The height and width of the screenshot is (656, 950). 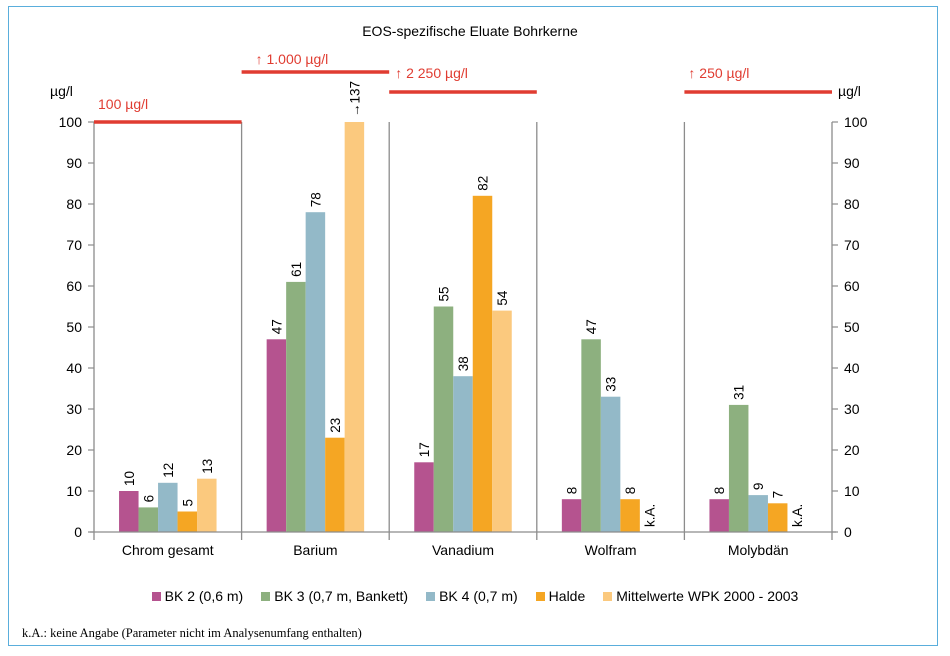 I want to click on x-tick-label: Chrom gesamt, so click(x=168, y=550).